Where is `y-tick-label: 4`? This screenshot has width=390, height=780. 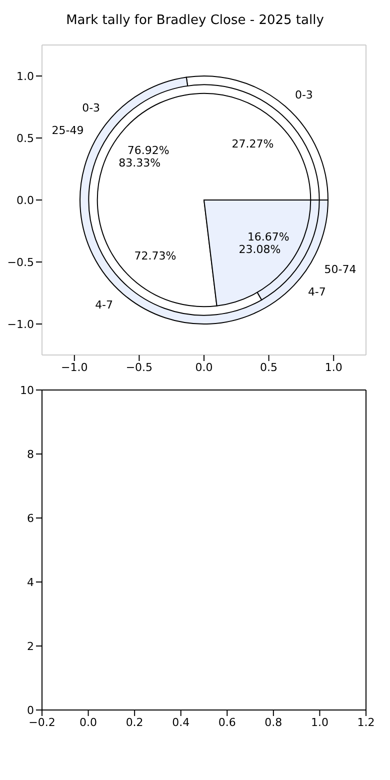 y-tick-label: 4 is located at coordinates (30, 582).